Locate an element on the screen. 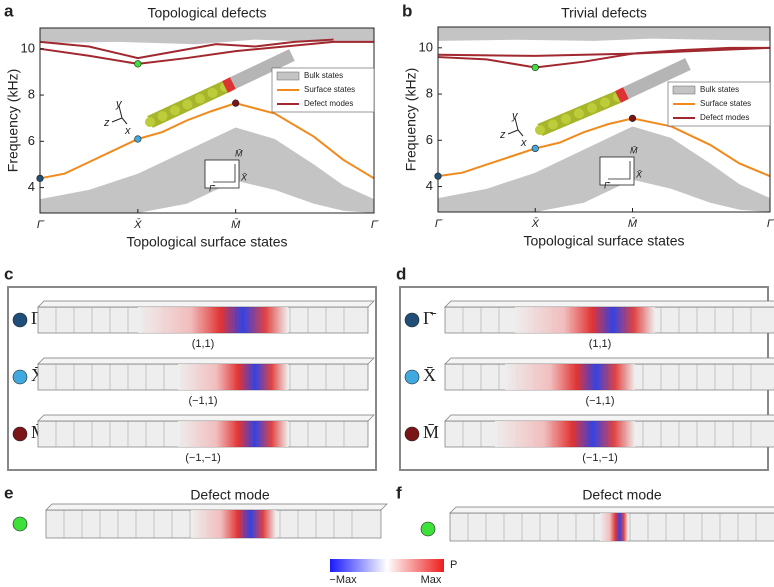 The height and width of the screenshot is (587, 774). axis-name: x is located at coordinates (523, 143).